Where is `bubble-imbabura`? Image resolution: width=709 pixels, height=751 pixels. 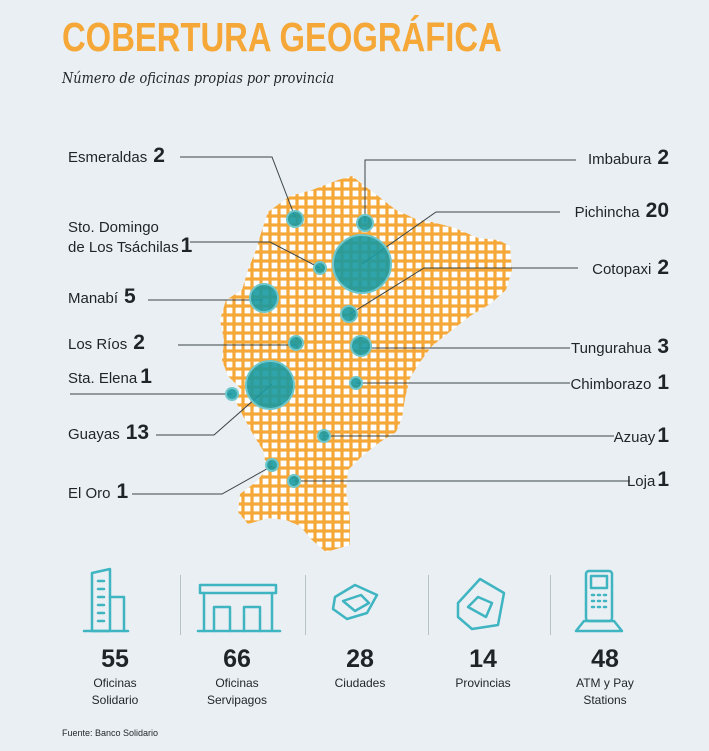 bubble-imbabura is located at coordinates (365, 223).